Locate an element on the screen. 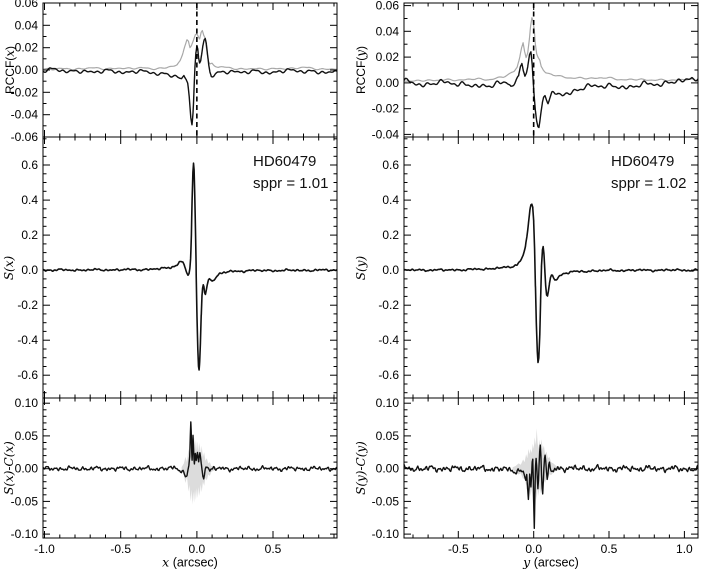 This screenshot has height=574, width=703. x-tick-label: 1.0 is located at coordinates (684, 549).